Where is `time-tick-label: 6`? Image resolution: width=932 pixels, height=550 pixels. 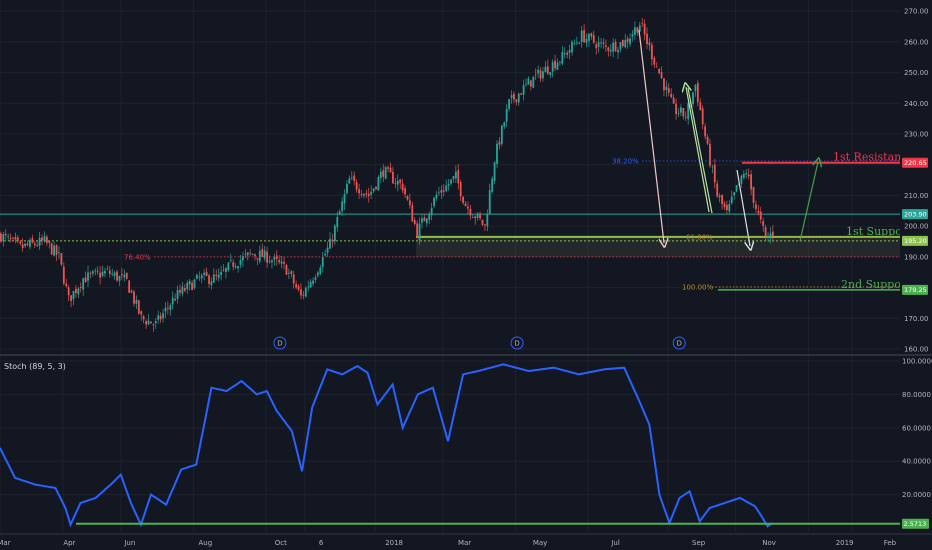 time-tick-label: 6 is located at coordinates (321, 543).